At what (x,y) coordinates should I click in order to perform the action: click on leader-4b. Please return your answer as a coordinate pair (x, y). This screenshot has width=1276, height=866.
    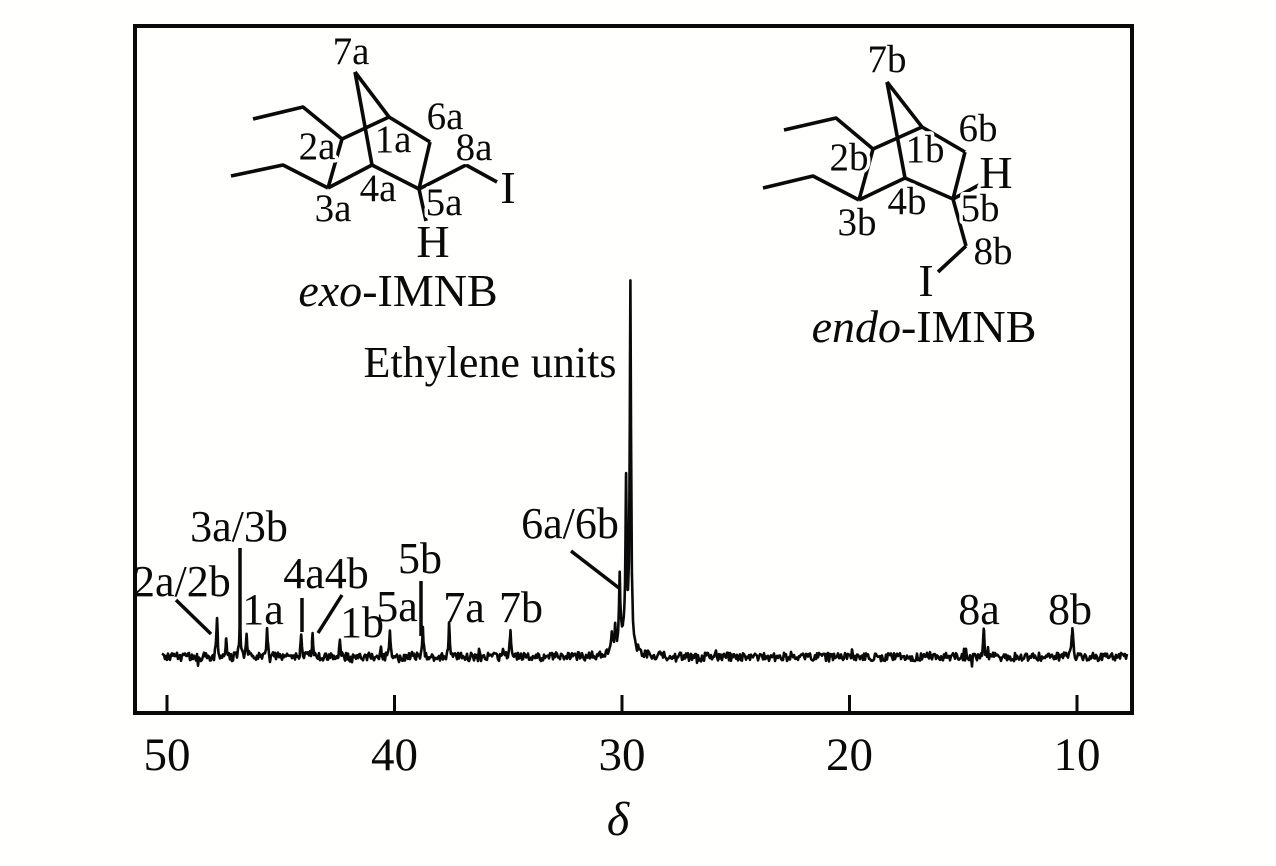
    Looking at the image, I should click on (330, 614).